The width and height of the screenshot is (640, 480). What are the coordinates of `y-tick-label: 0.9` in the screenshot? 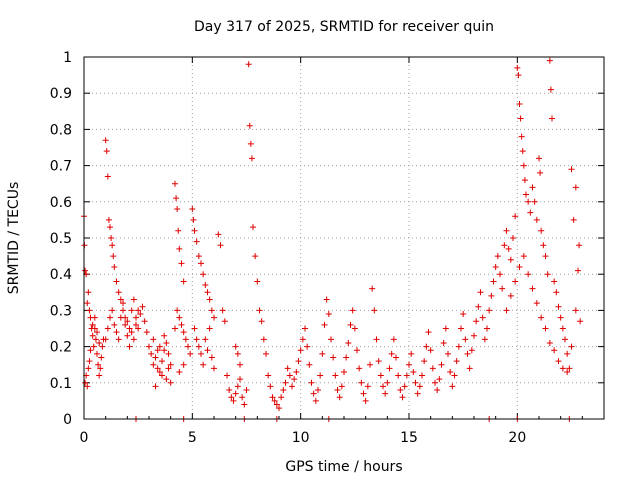 It's located at (61, 94).